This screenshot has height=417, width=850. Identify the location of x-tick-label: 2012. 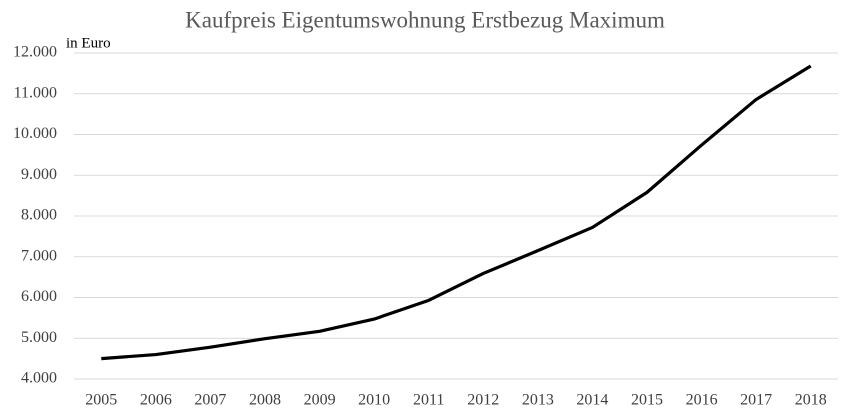
(483, 400).